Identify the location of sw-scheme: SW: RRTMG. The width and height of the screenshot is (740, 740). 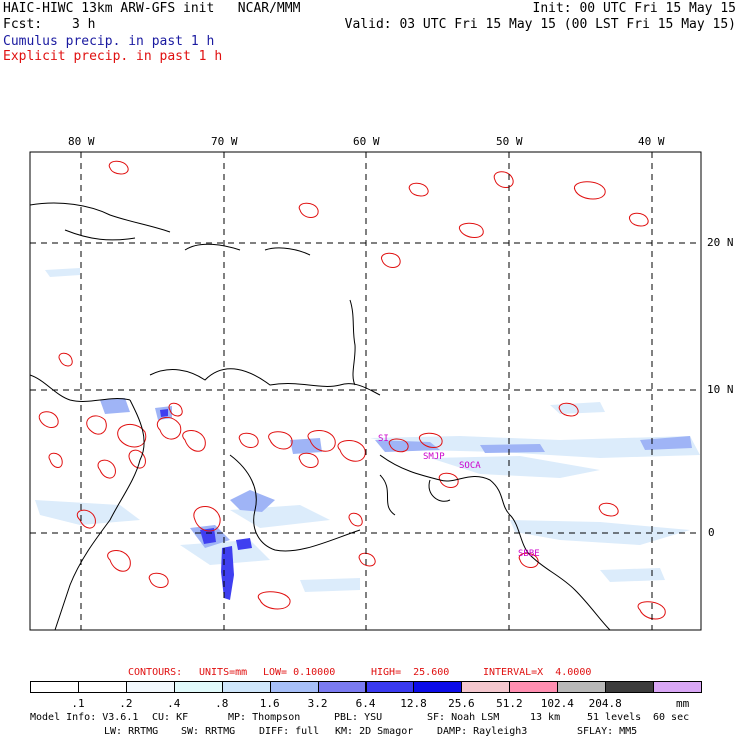
(208, 731).